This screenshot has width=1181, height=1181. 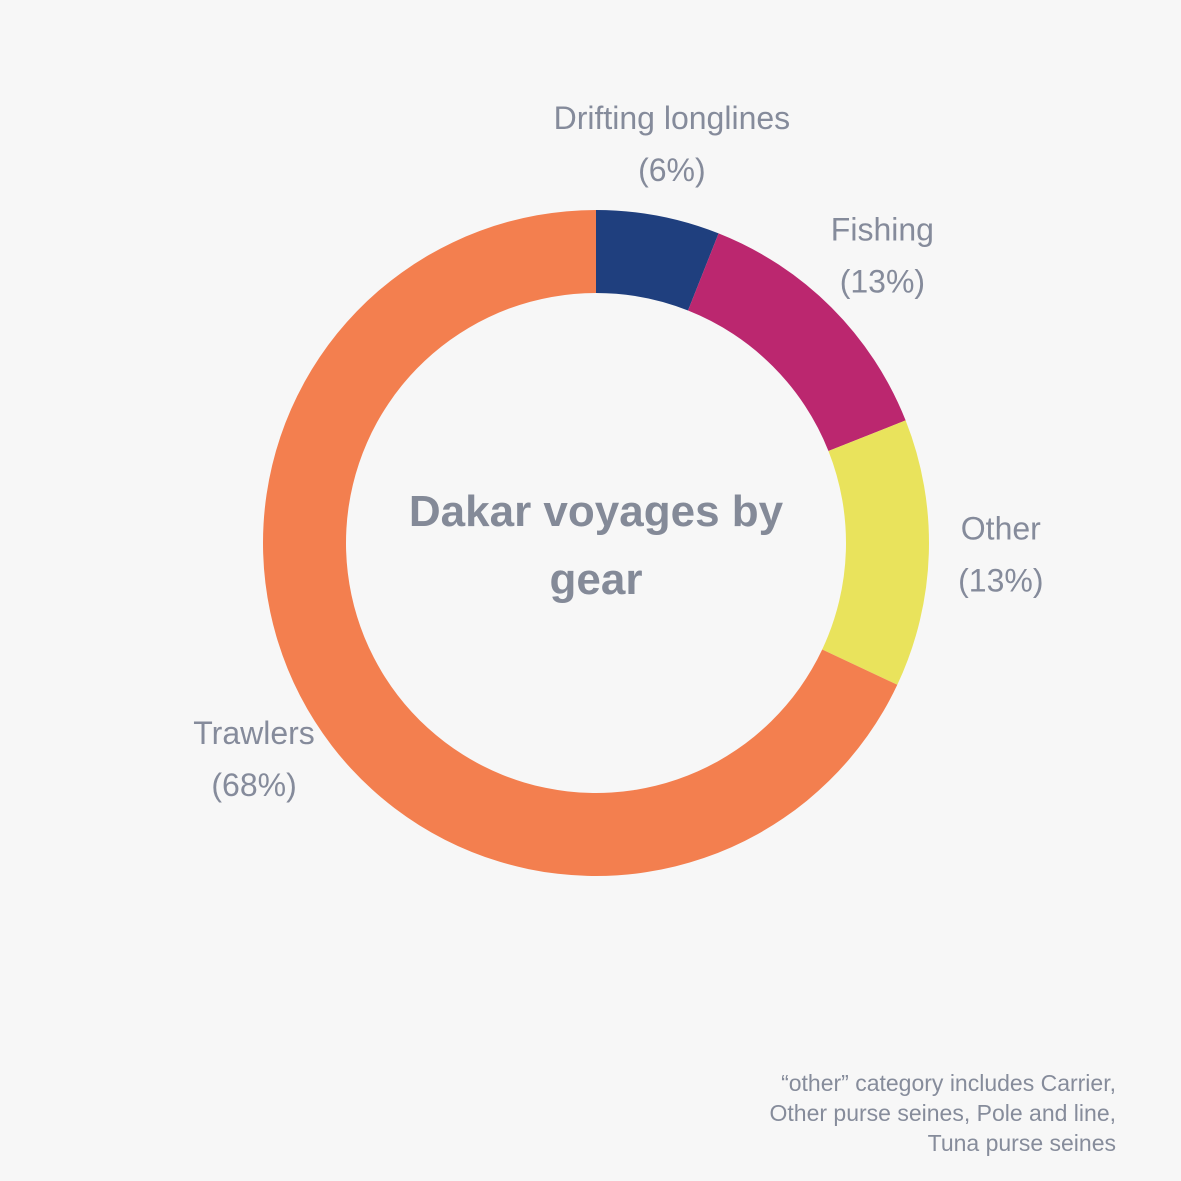 What do you see at coordinates (672, 170) in the screenshot?
I see `slice-label-percent: (6%)` at bounding box center [672, 170].